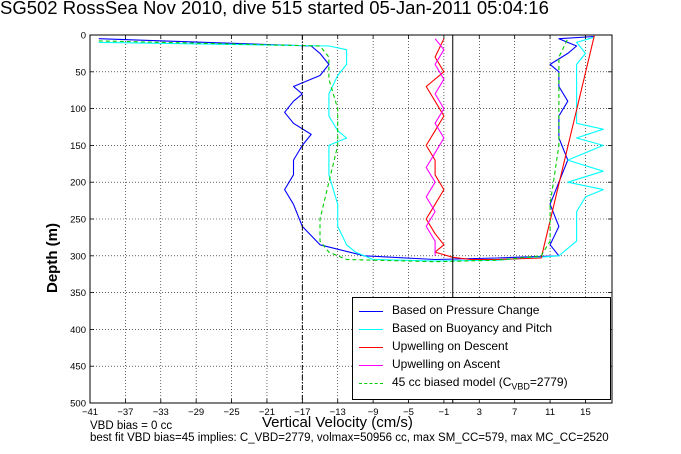 The width and height of the screenshot is (681, 454). What do you see at coordinates (161, 412) in the screenshot?
I see `x-tick-label: −33` at bounding box center [161, 412].